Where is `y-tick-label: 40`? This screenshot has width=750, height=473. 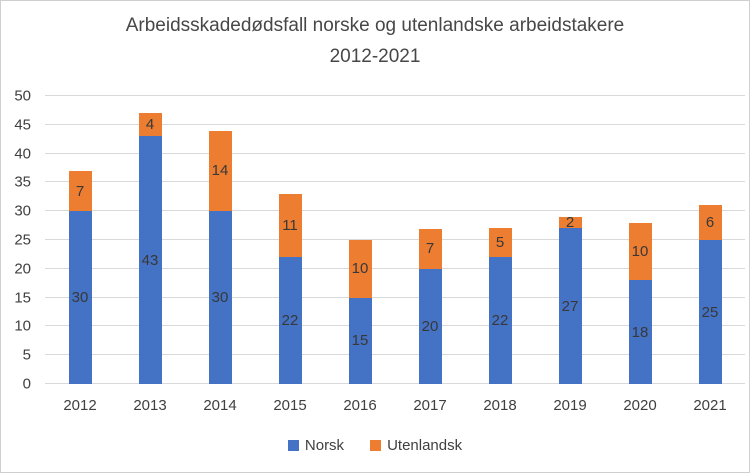
y-tick-label: 40 is located at coordinates (22, 154).